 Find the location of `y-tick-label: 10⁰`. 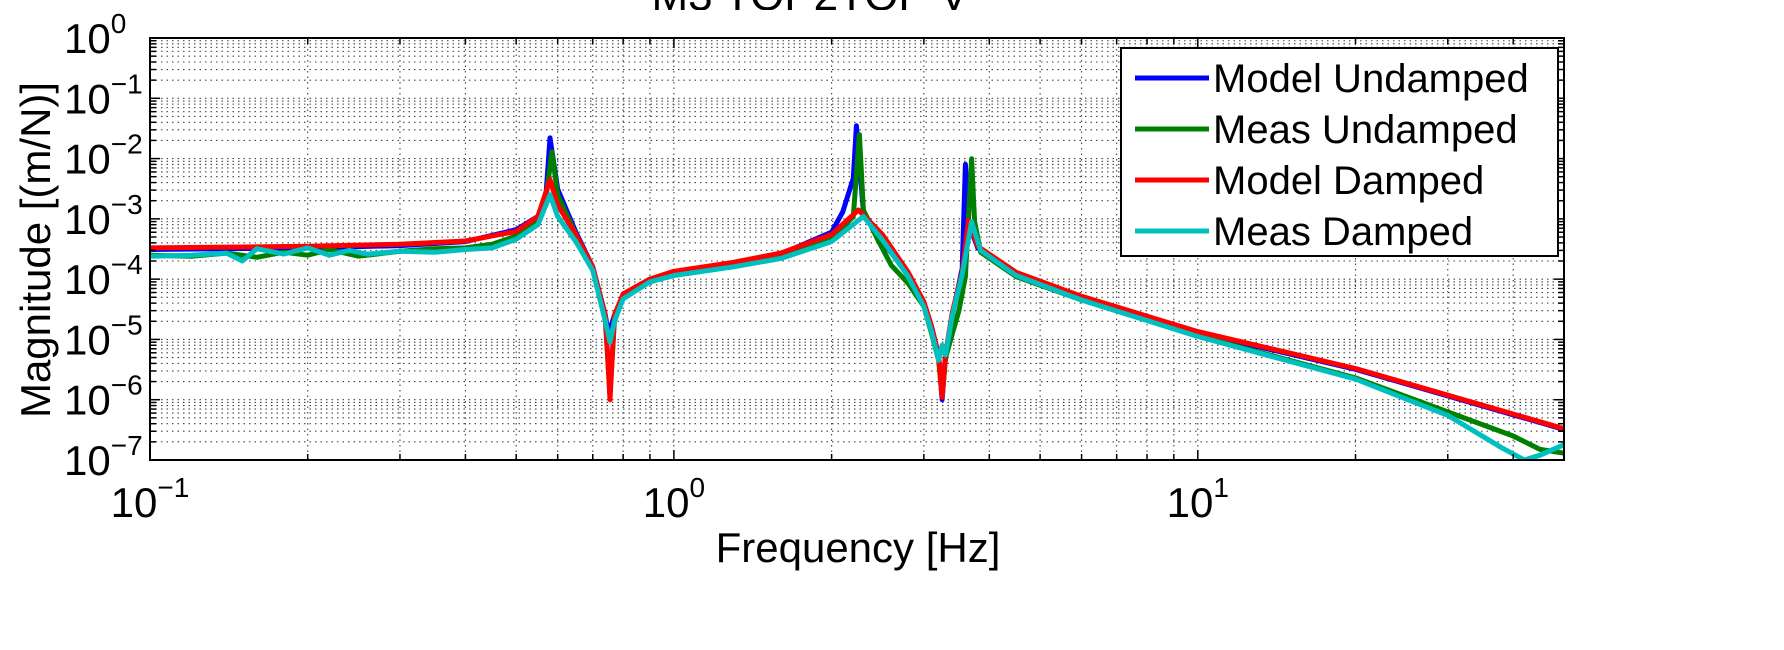

y-tick-label: 10⁰ is located at coordinates (95, 35).